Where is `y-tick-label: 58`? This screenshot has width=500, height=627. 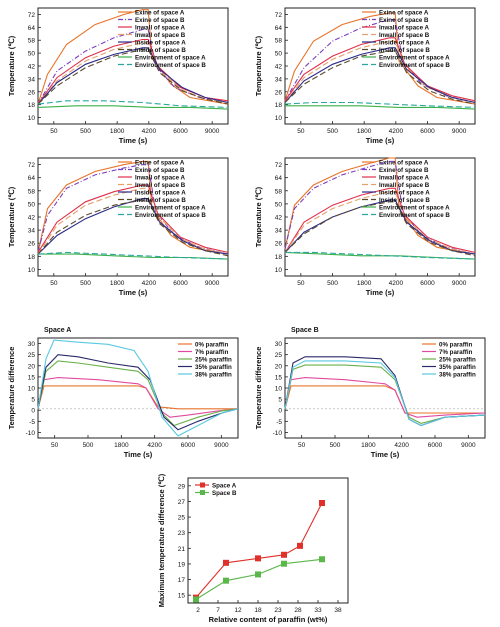
y-tick-label: 58 is located at coordinates (32, 41).